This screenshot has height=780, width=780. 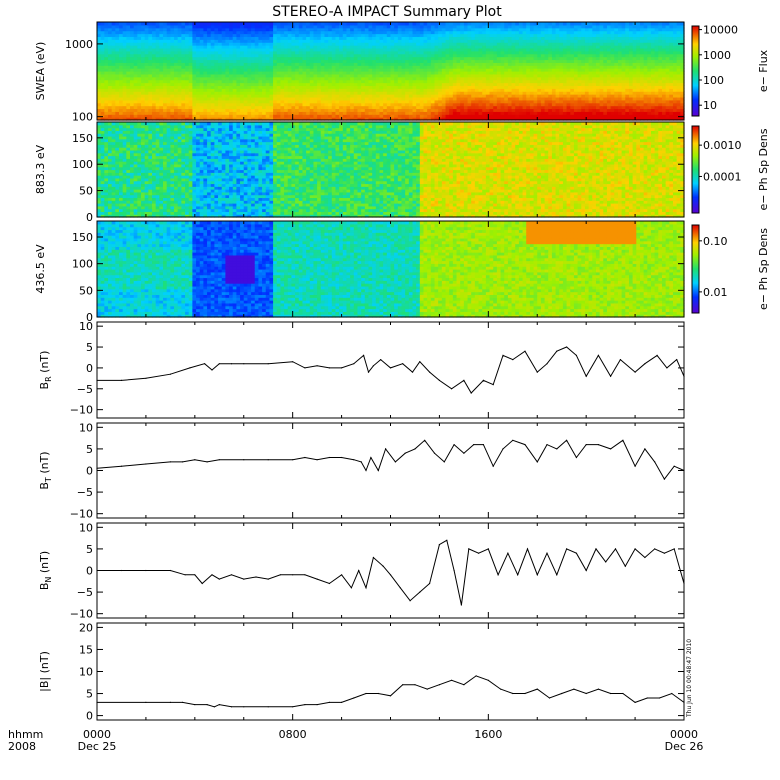 What do you see at coordinates (391, 71) in the screenshot?
I see `heatmap-swea` at bounding box center [391, 71].